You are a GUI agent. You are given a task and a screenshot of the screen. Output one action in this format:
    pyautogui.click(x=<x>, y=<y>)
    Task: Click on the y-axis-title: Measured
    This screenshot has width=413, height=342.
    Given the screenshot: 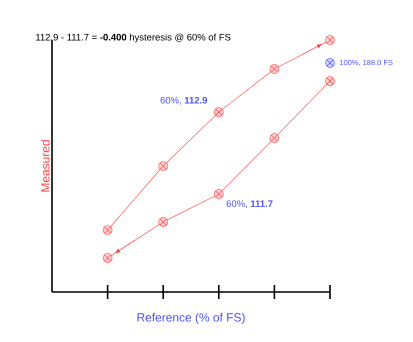 What is the action you would take?
    pyautogui.click(x=45, y=166)
    